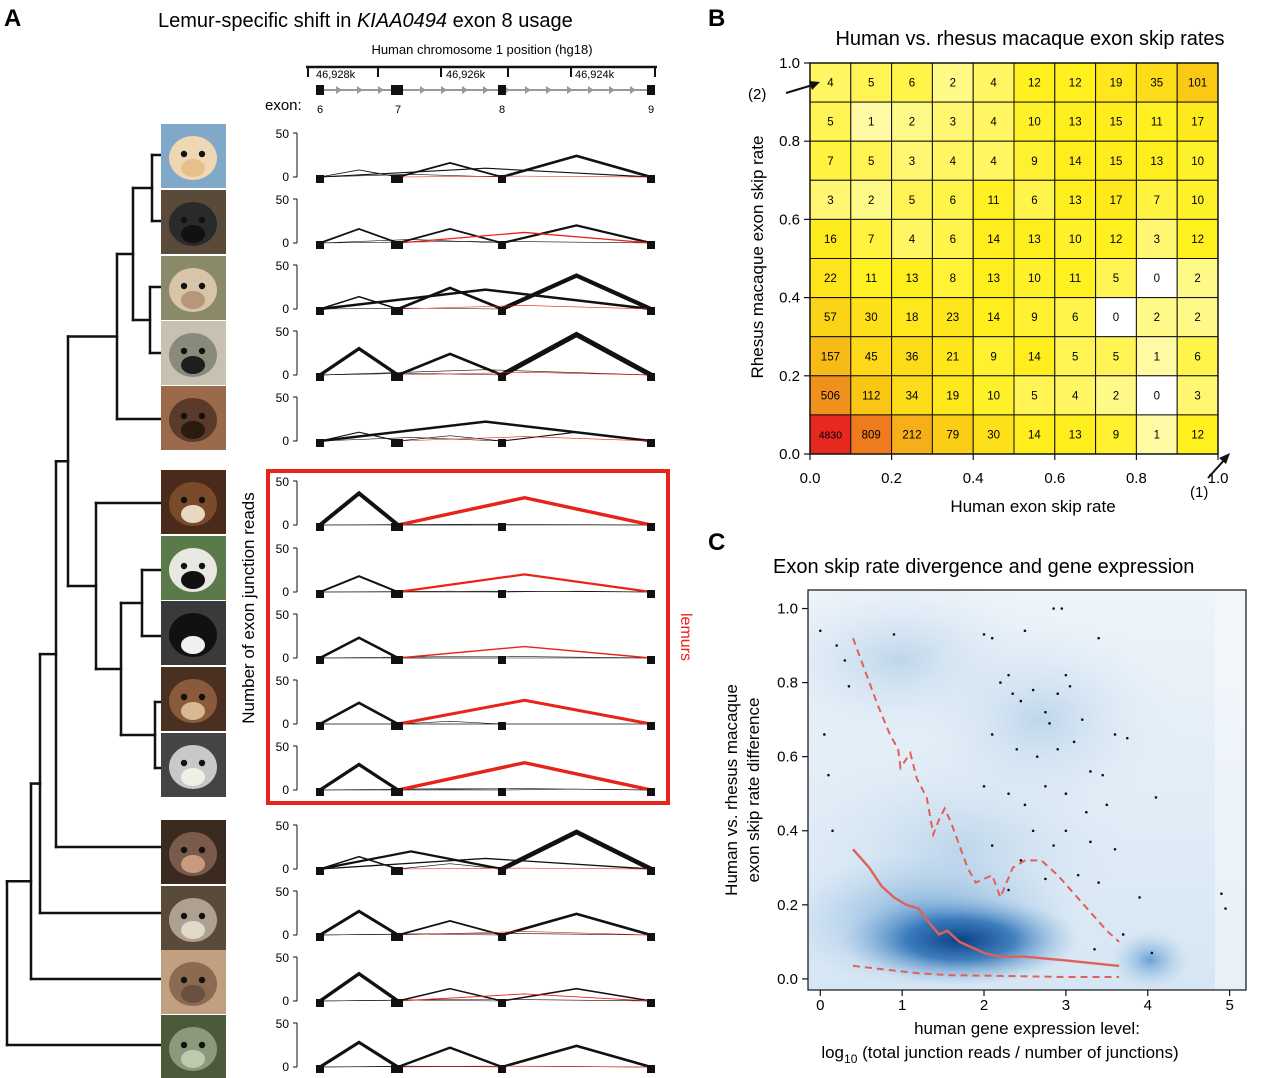  I want to click on heatmap-cell-label: 0, so click(1157, 279).